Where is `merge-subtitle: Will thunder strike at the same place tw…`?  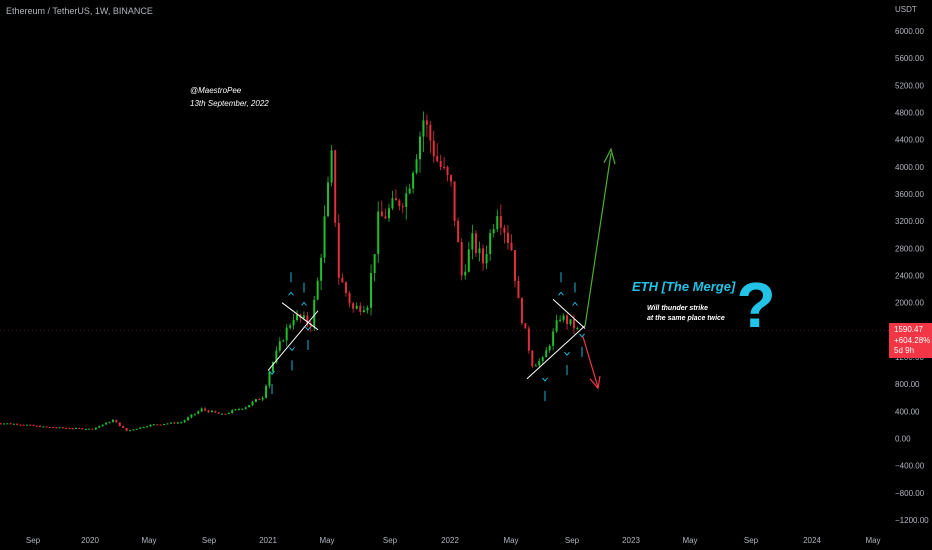 merge-subtitle: Will thunder strike at the same place tw… is located at coordinates (686, 314).